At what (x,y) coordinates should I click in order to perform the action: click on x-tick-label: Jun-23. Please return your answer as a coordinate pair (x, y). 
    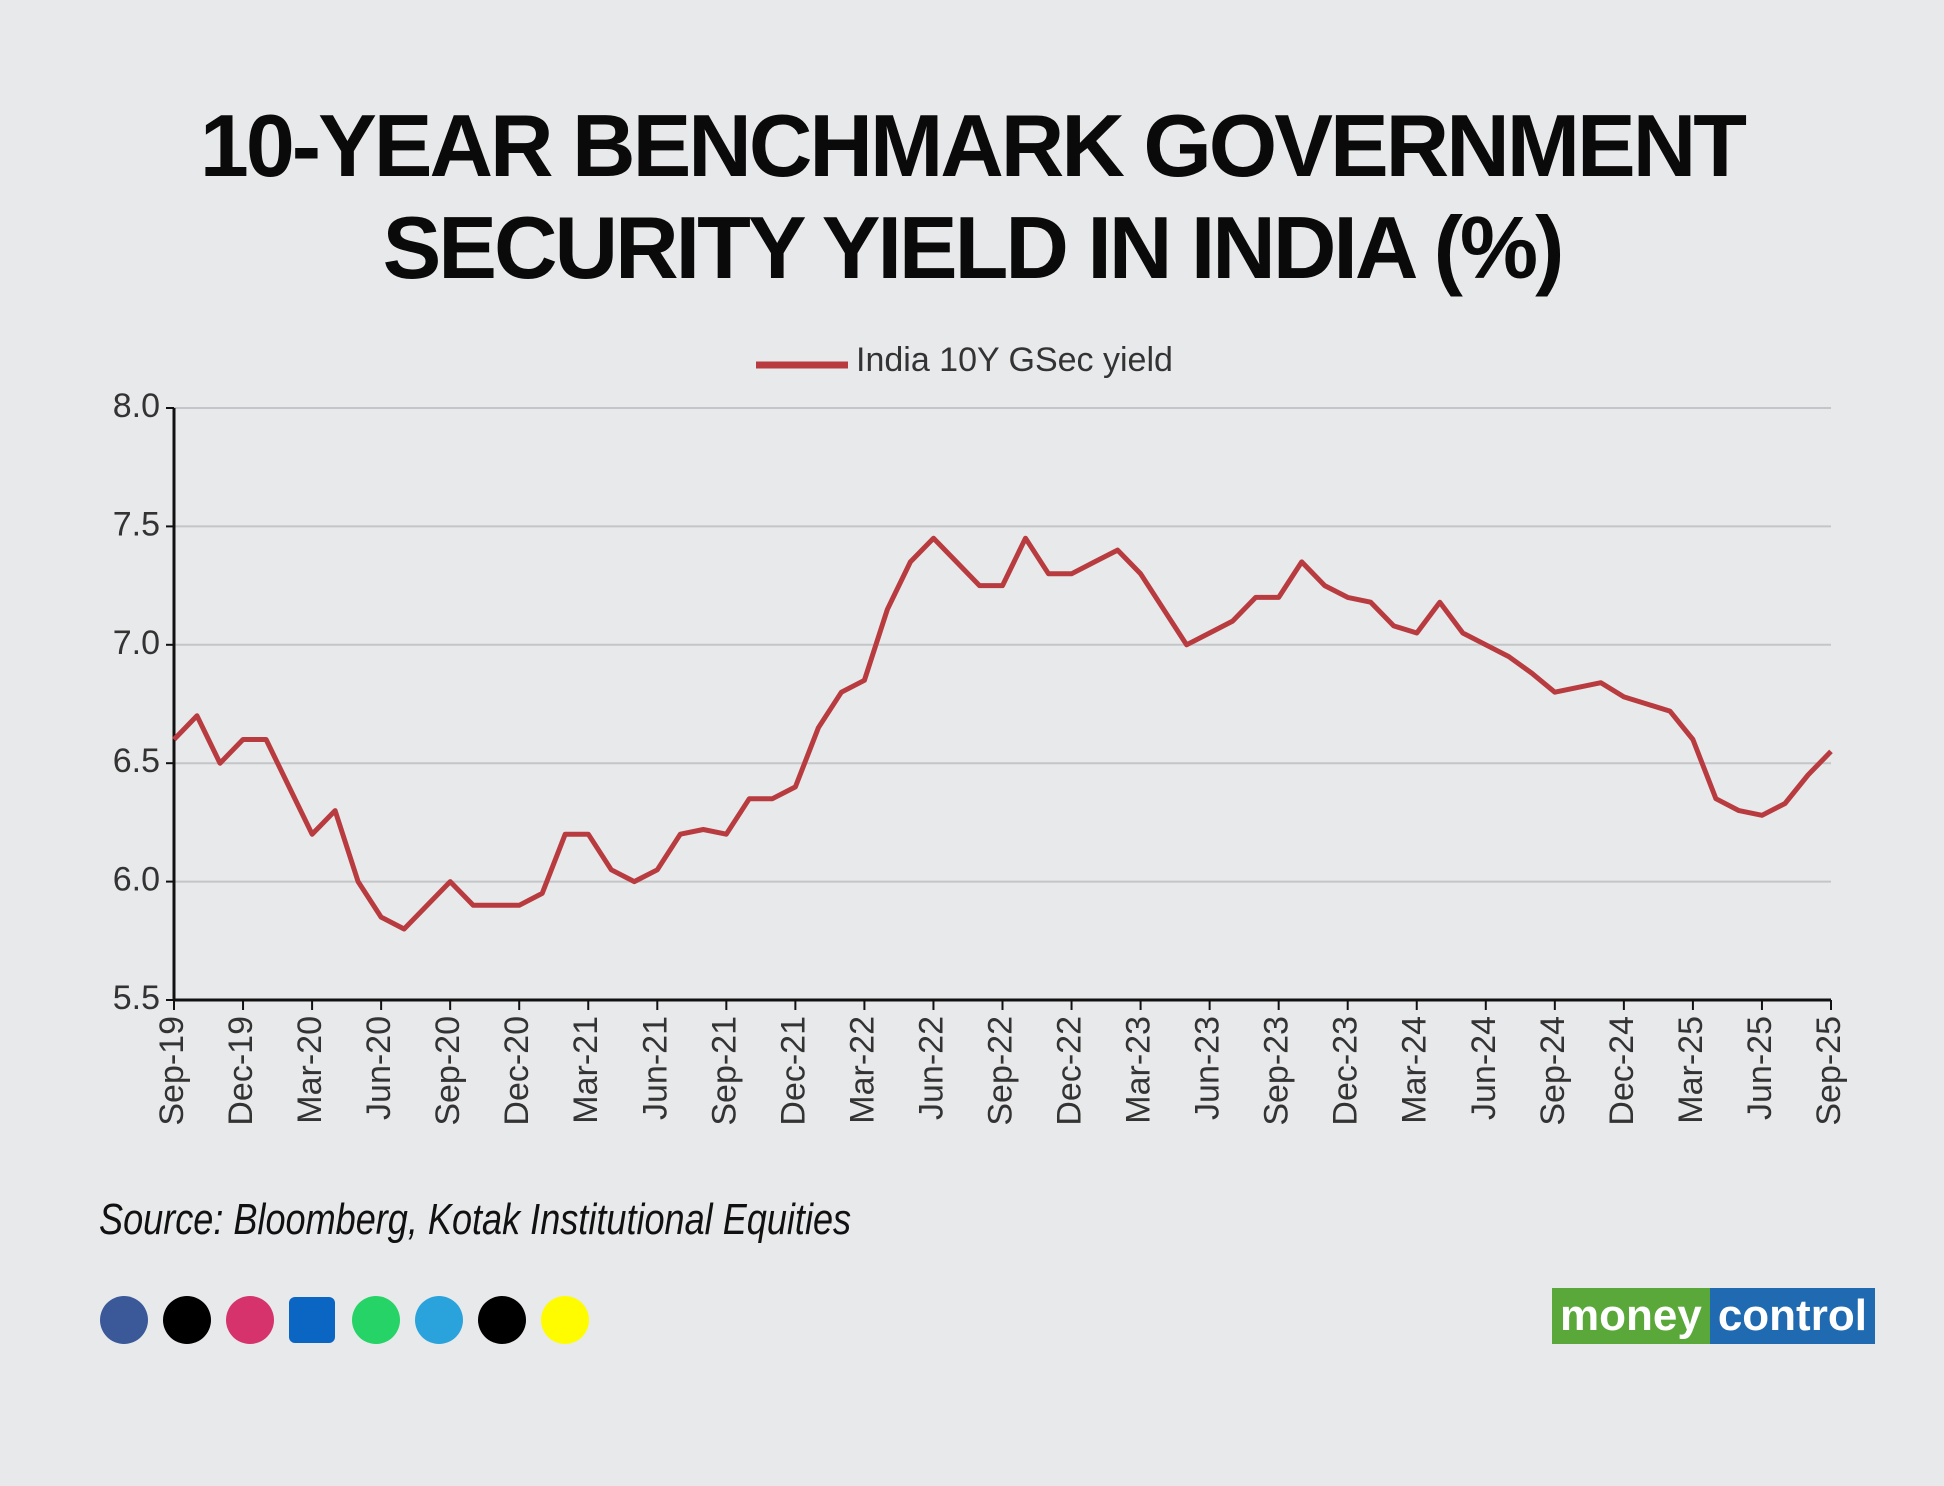
    Looking at the image, I should click on (1208, 1068).